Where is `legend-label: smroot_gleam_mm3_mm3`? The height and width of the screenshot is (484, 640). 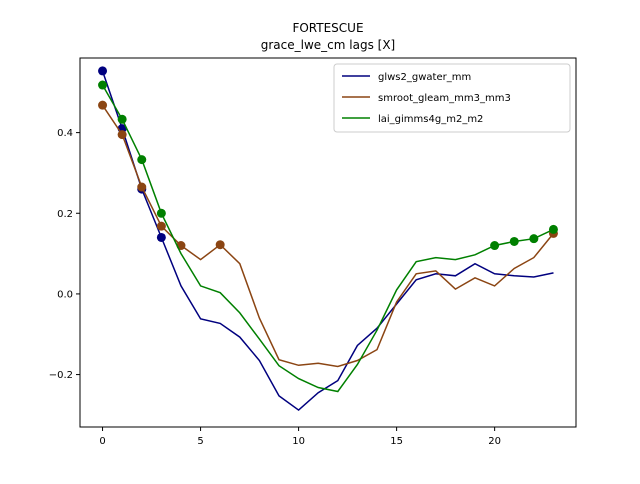
legend-label: smroot_gleam_mm3_mm3 is located at coordinates (444, 98).